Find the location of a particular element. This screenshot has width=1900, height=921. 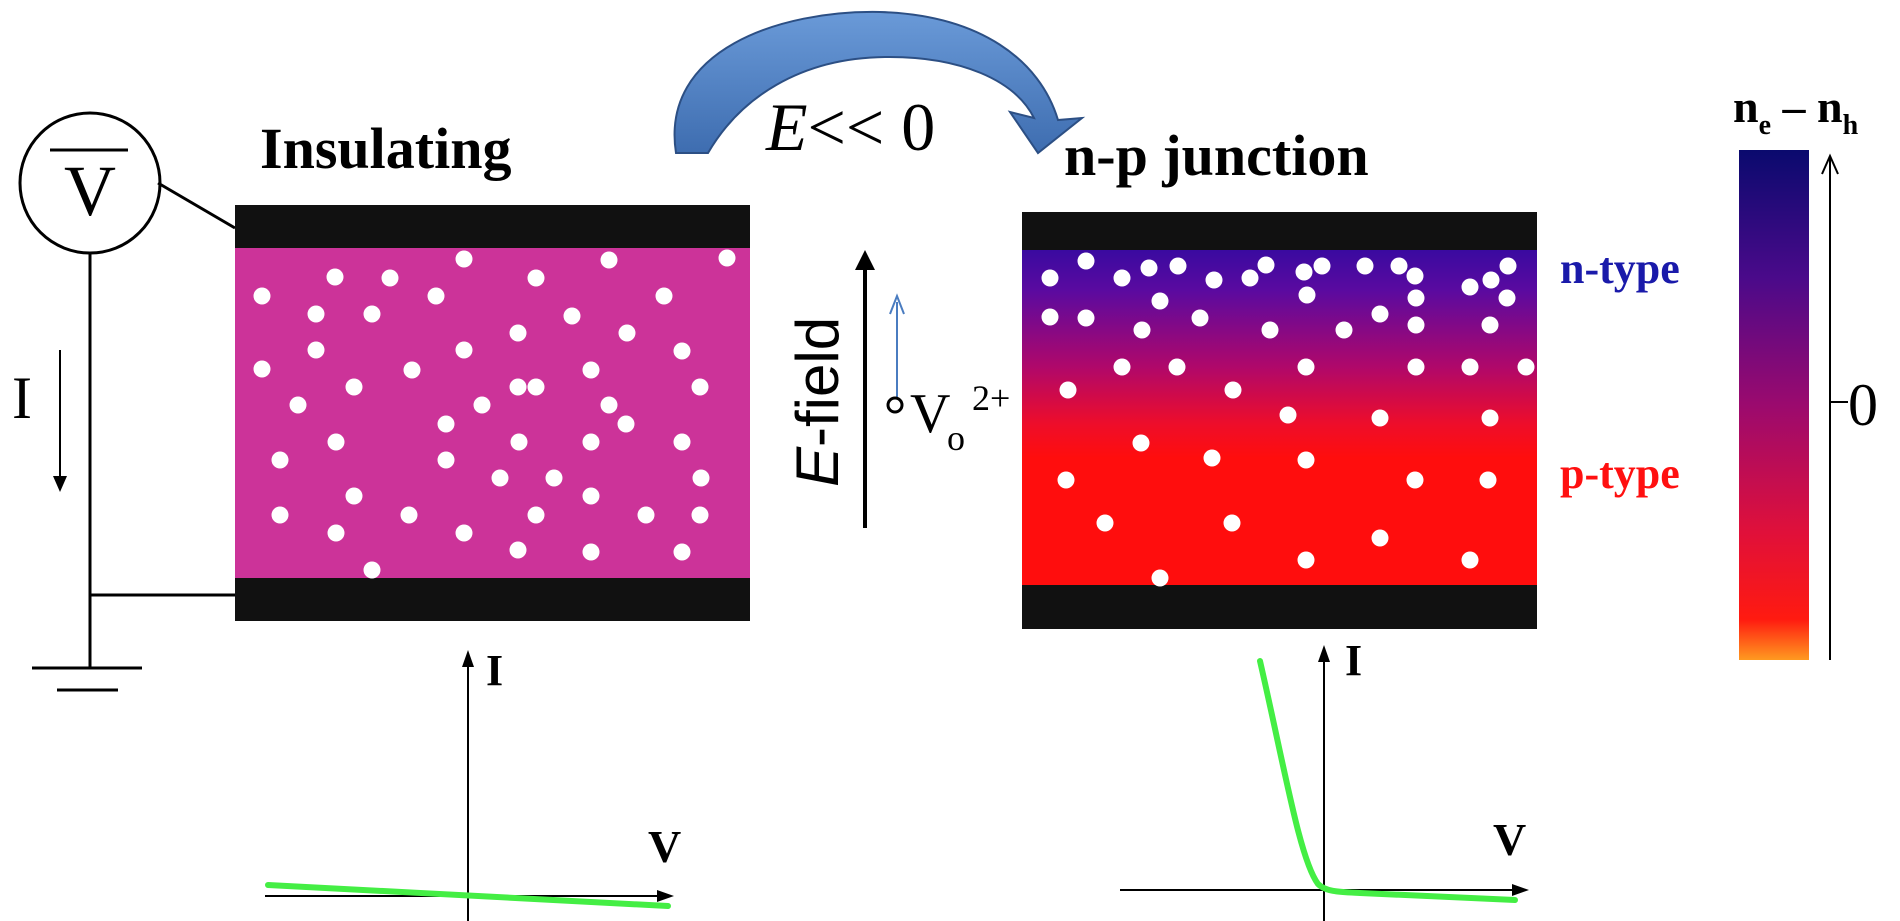

e-field-label: E-field is located at coordinates (817, 402).